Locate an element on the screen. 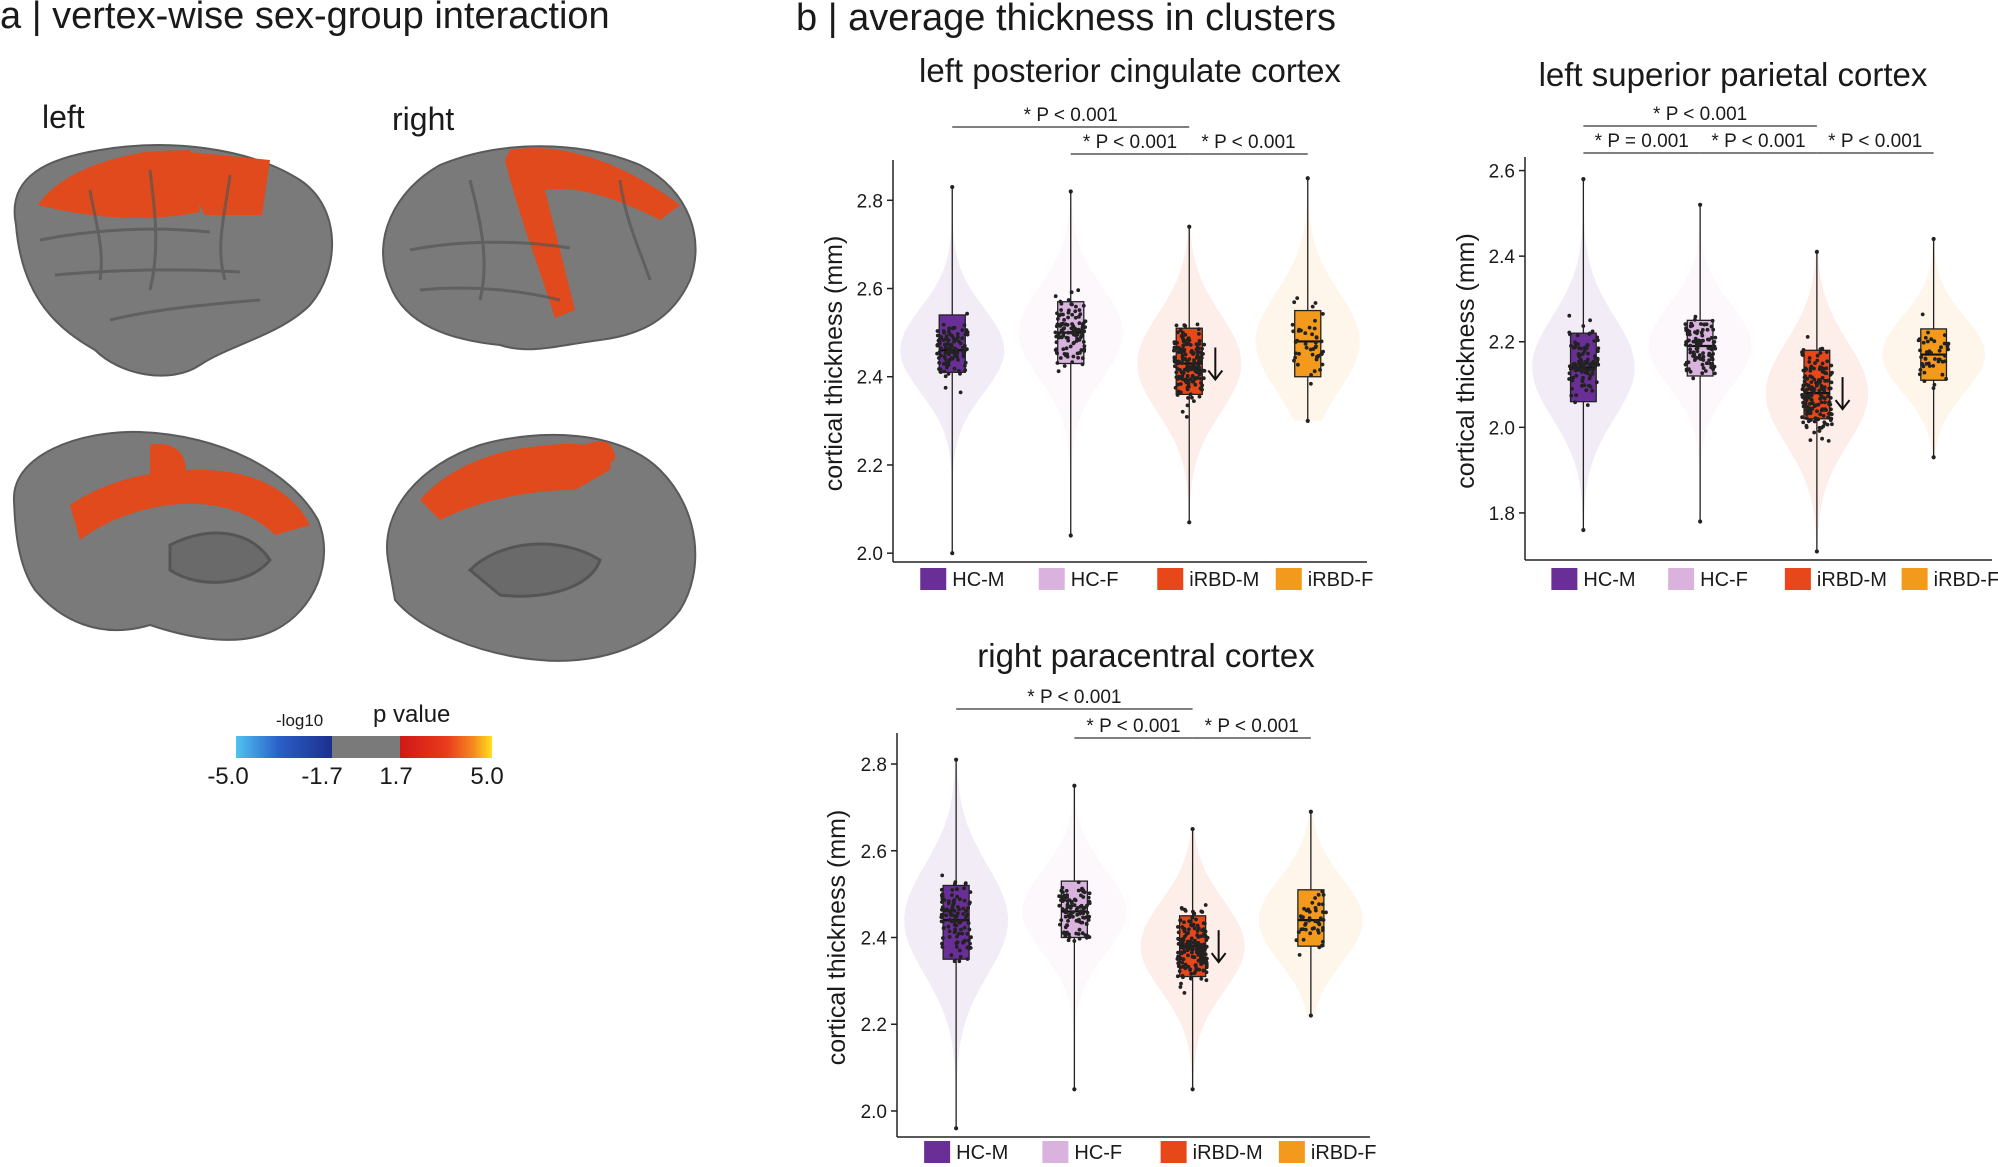 The height and width of the screenshot is (1167, 1998). legend-swatch-HC-F is located at coordinates (1051, 579).